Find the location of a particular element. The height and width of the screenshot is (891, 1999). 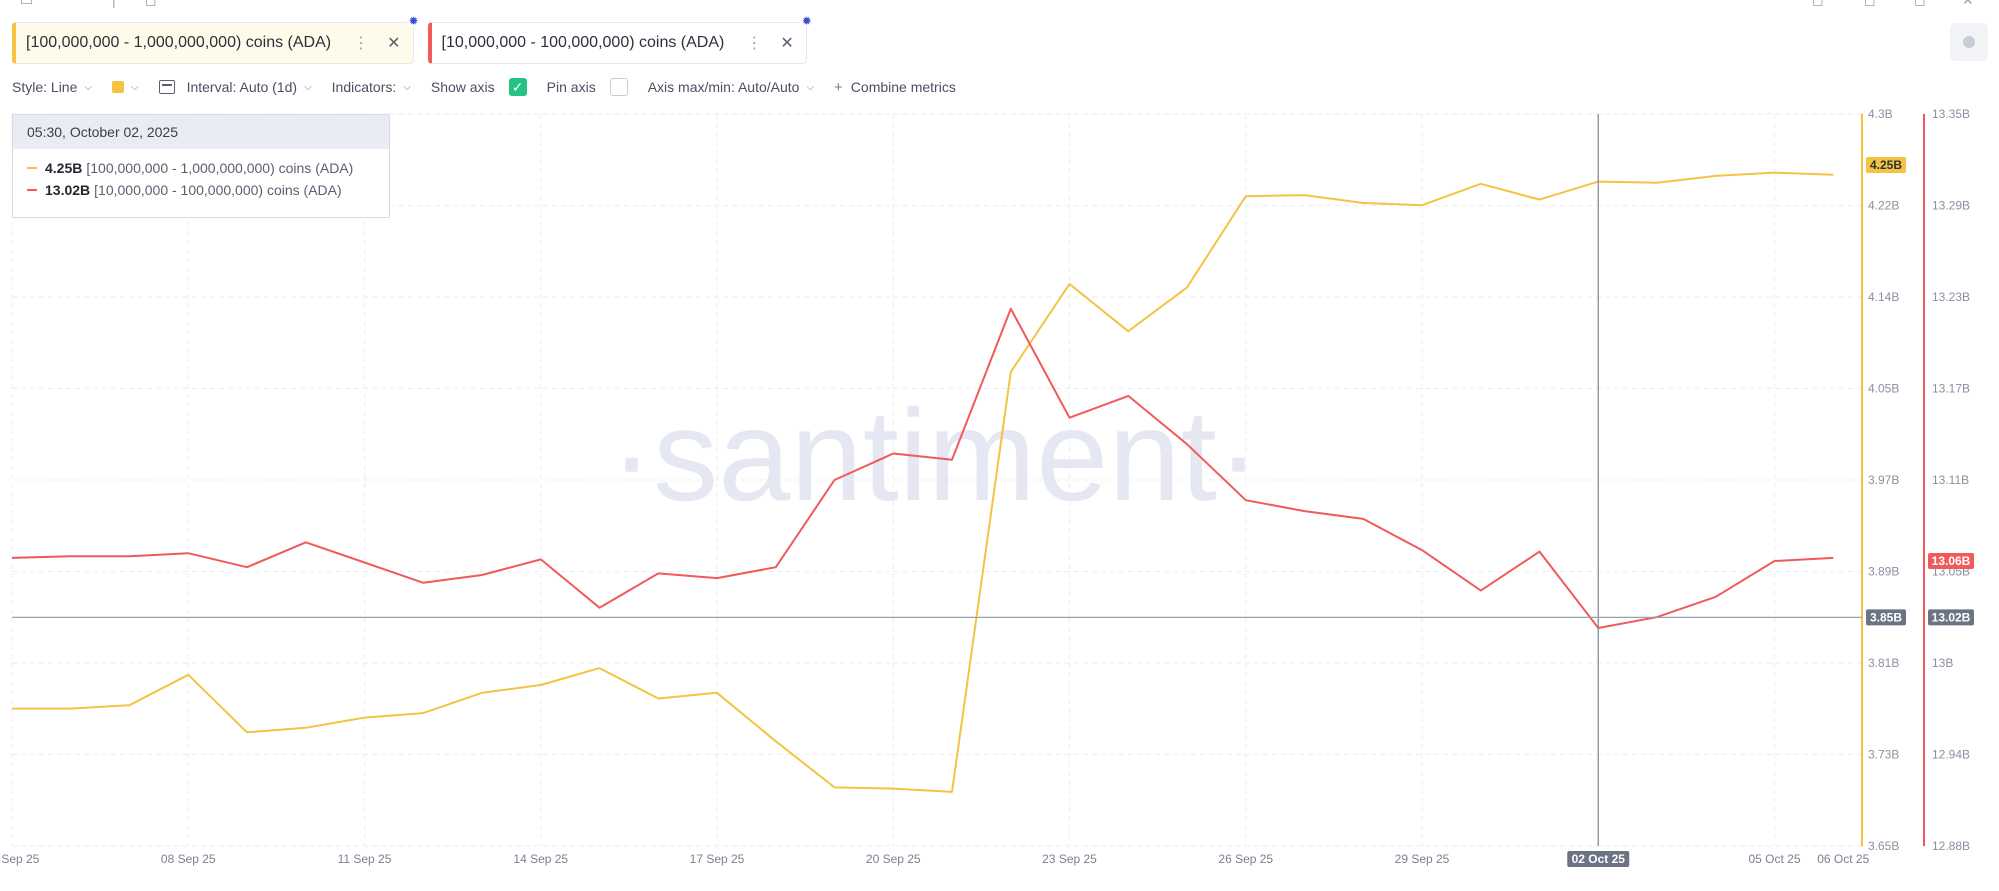

last-value-left: 4.25B is located at coordinates (1886, 165).